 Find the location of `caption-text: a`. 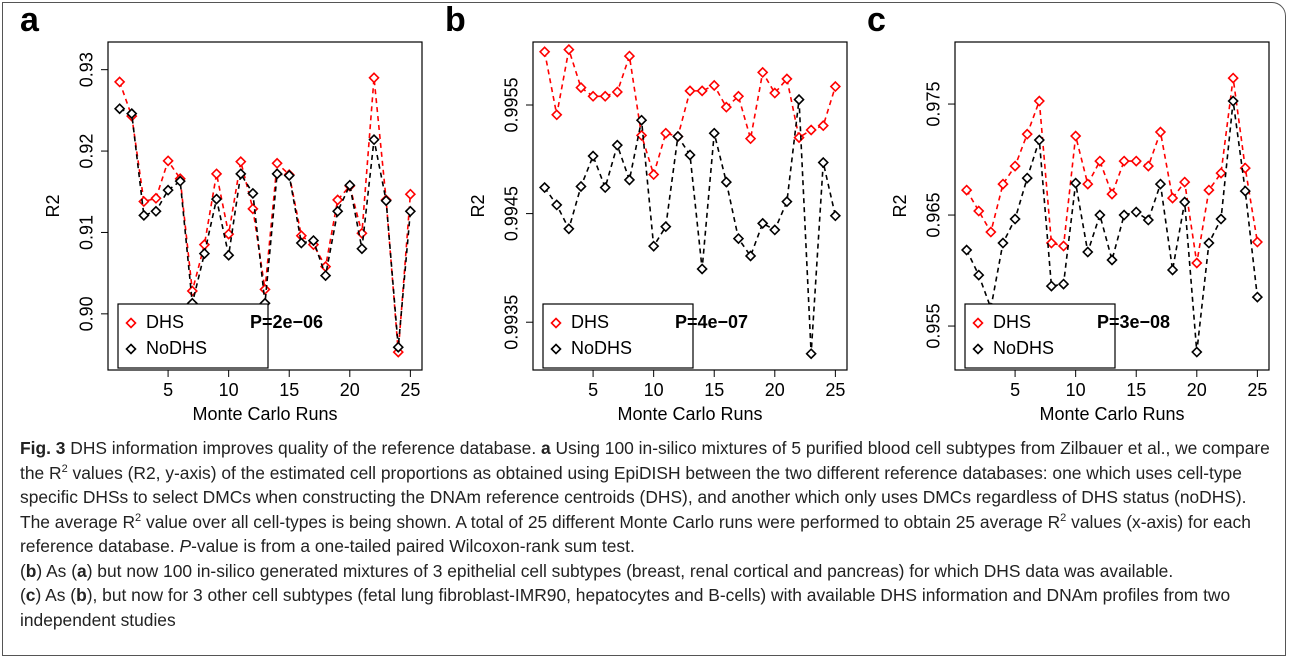

caption-text: a is located at coordinates (82, 570).